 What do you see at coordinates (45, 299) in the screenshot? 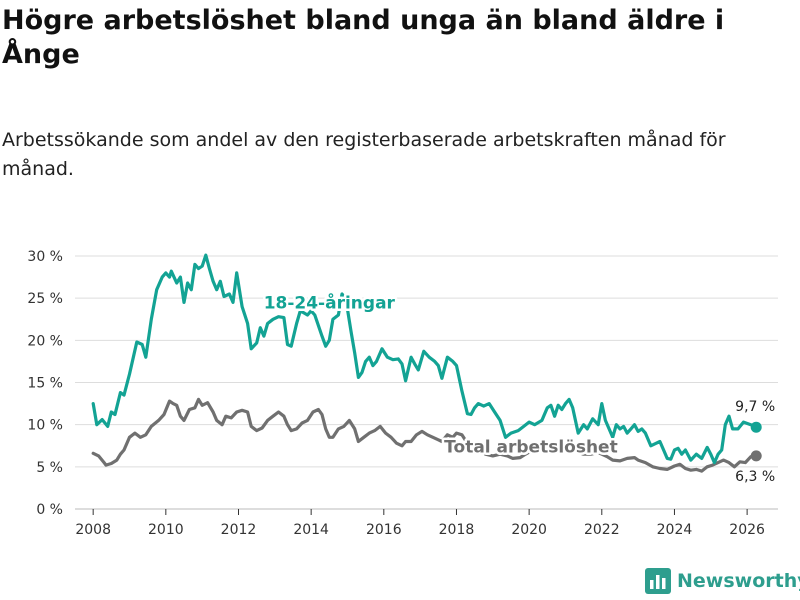
I see `y-tick-label: 25 %` at bounding box center [45, 299].